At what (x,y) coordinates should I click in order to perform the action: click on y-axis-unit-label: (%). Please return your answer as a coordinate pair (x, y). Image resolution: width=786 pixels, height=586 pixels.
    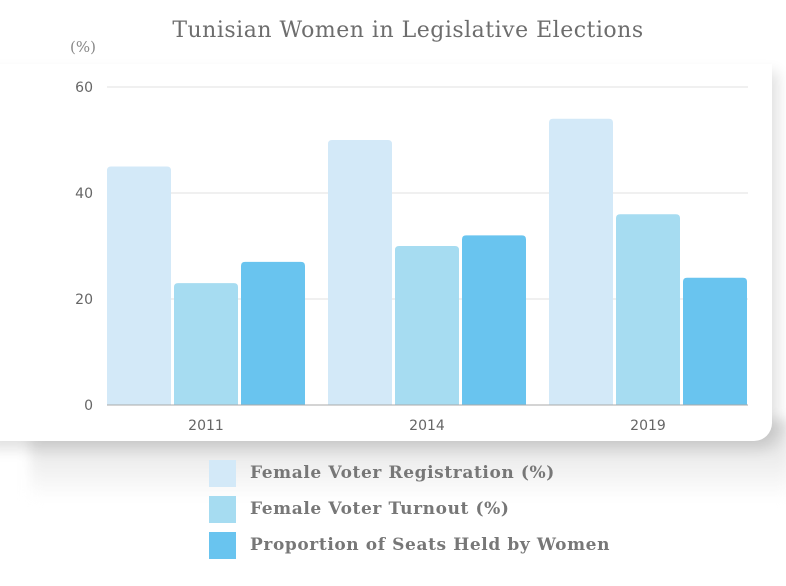
    Looking at the image, I should click on (83, 47).